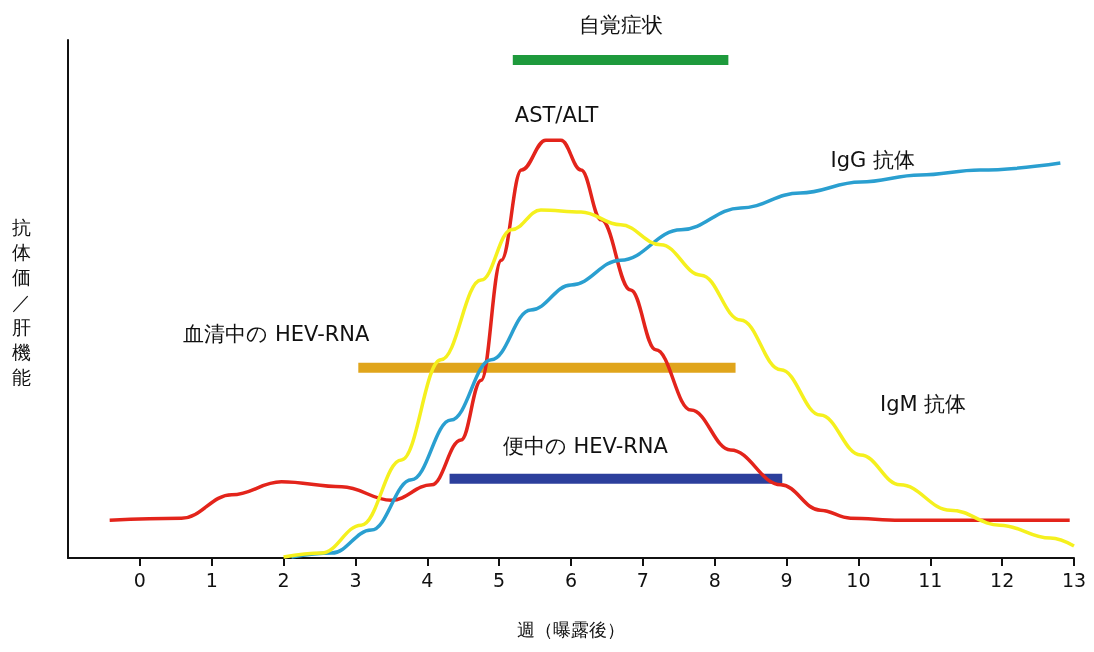 The width and height of the screenshot is (1094, 652). What do you see at coordinates (786, 579) in the screenshot?
I see `x-tick-label: 9` at bounding box center [786, 579].